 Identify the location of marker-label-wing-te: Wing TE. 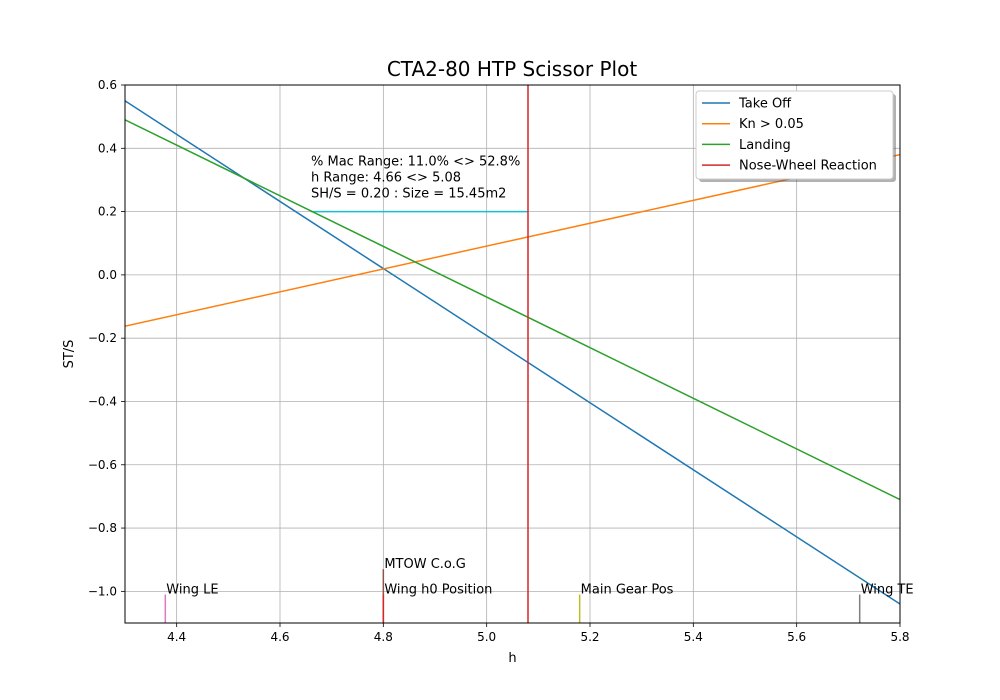
(887, 590).